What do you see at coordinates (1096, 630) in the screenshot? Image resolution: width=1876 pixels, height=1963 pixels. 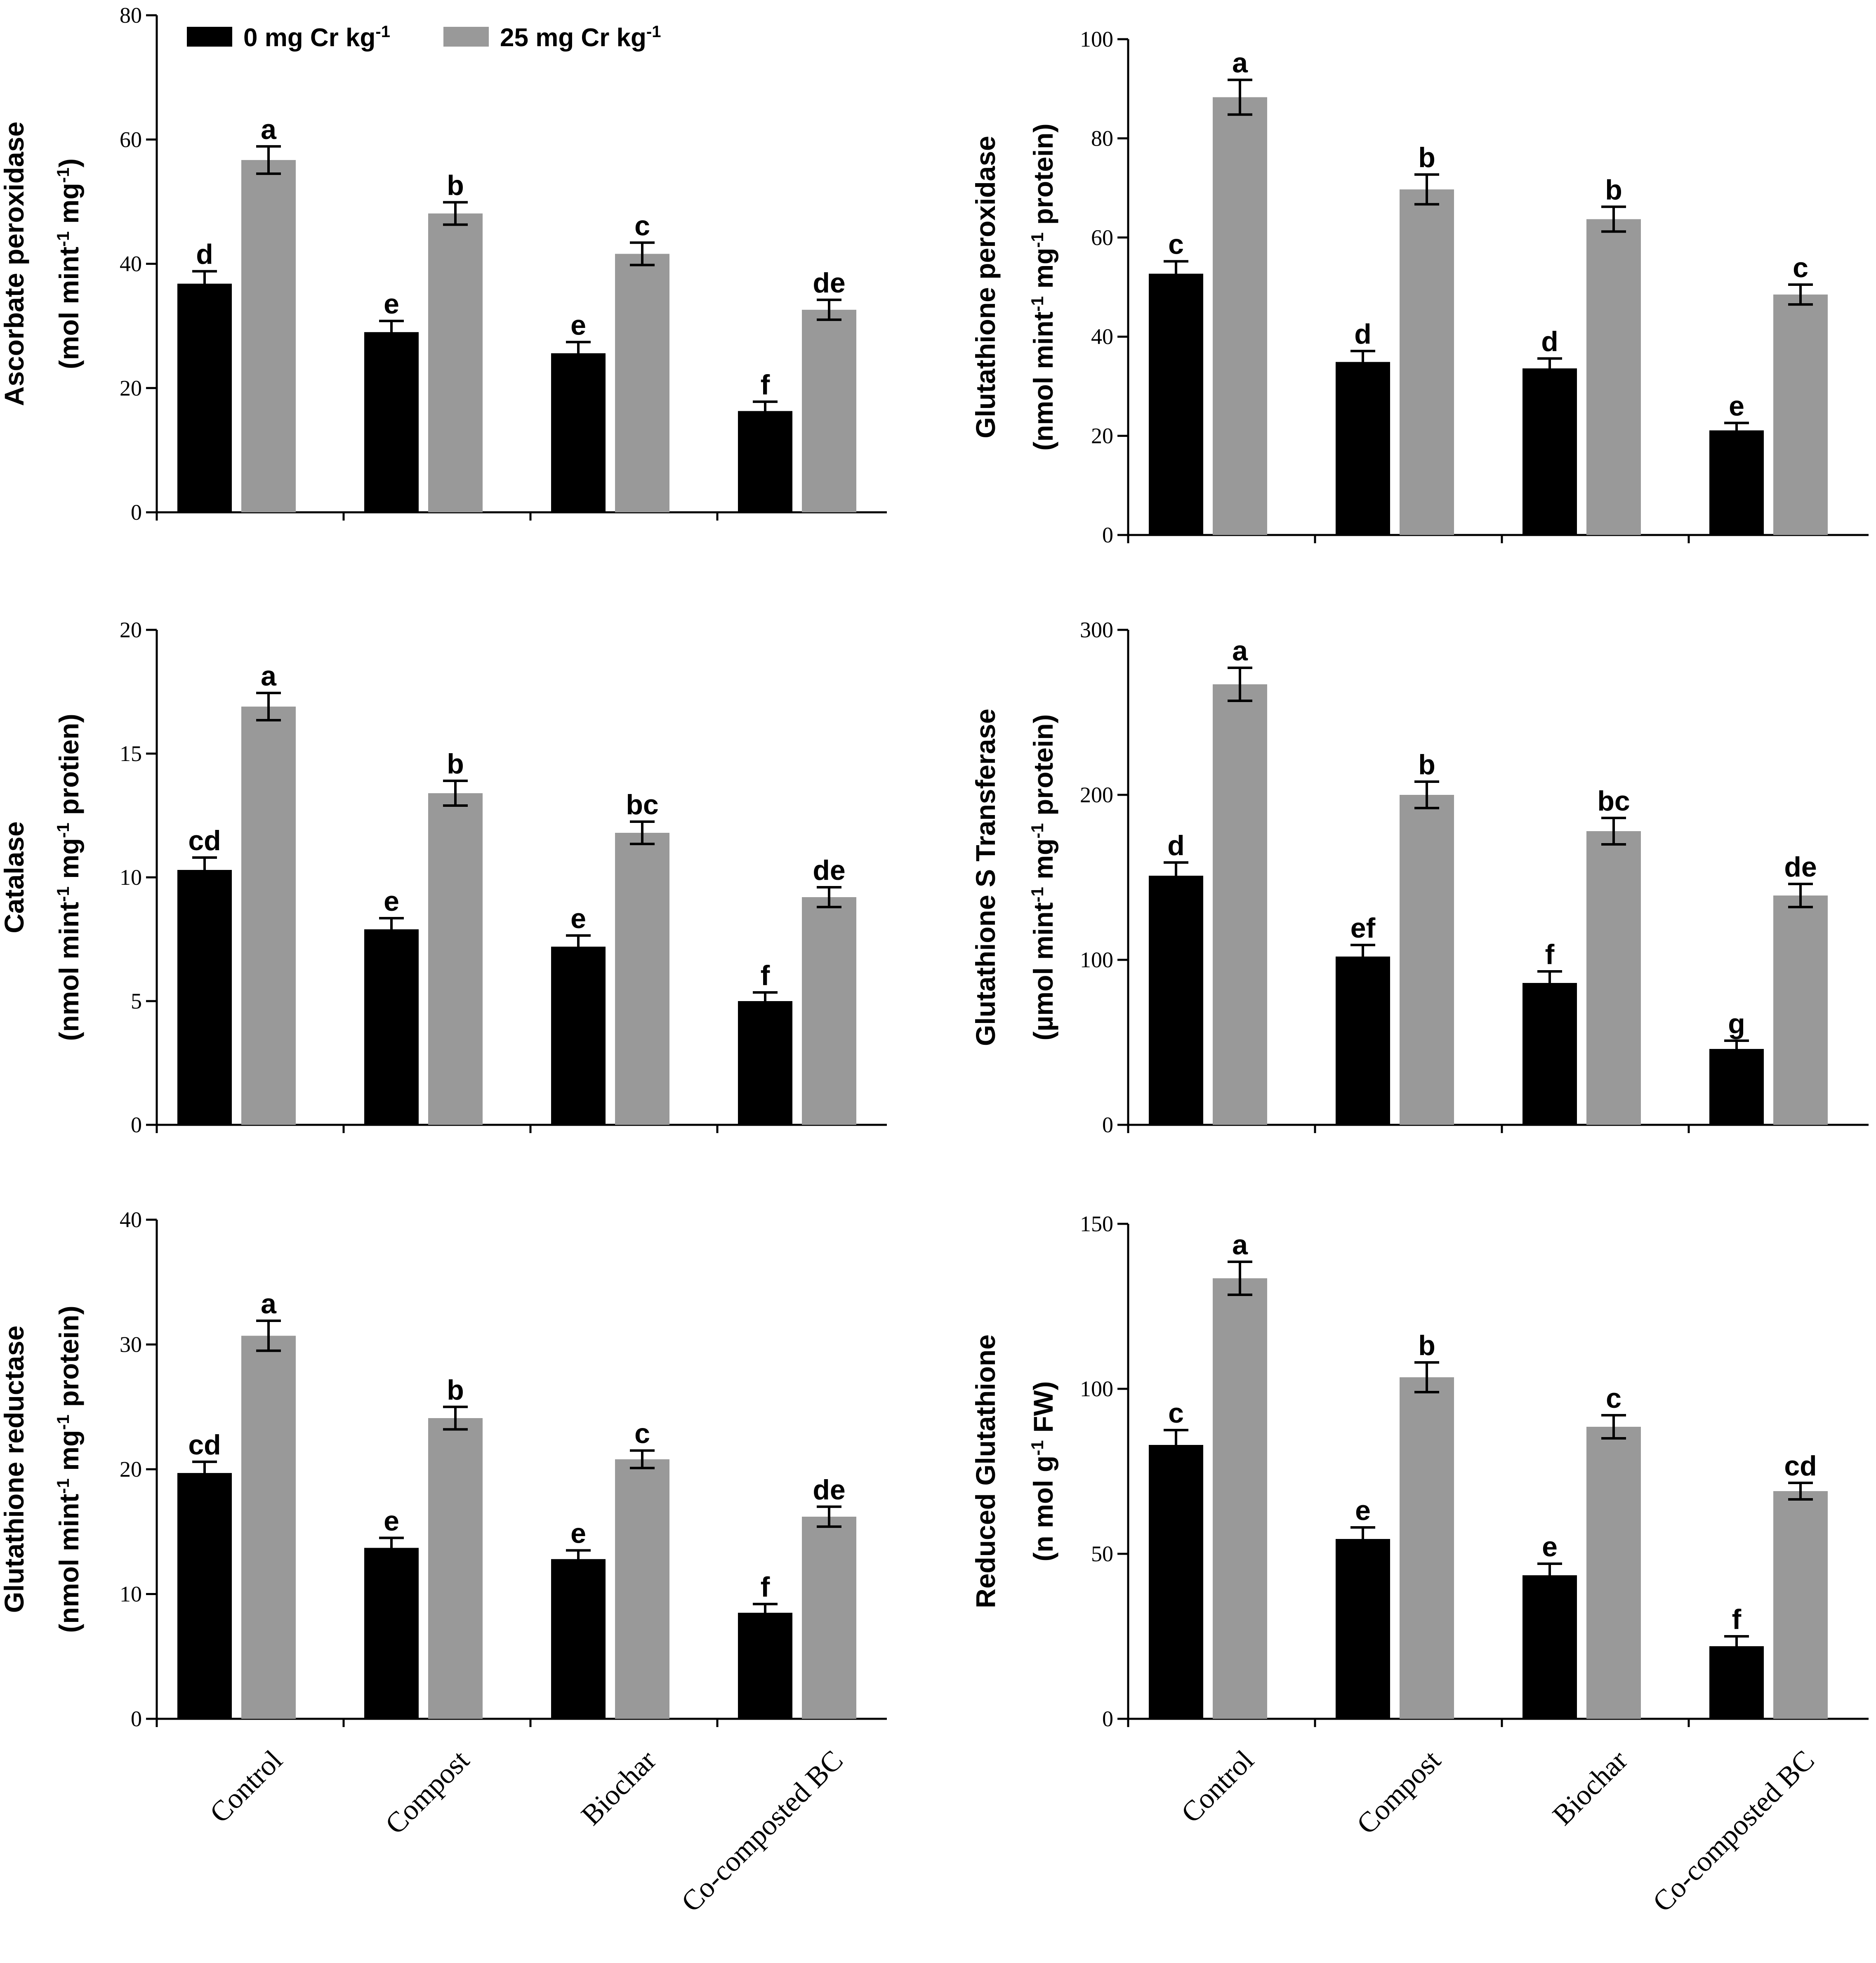 I see `y-tick-label: 300` at bounding box center [1096, 630].